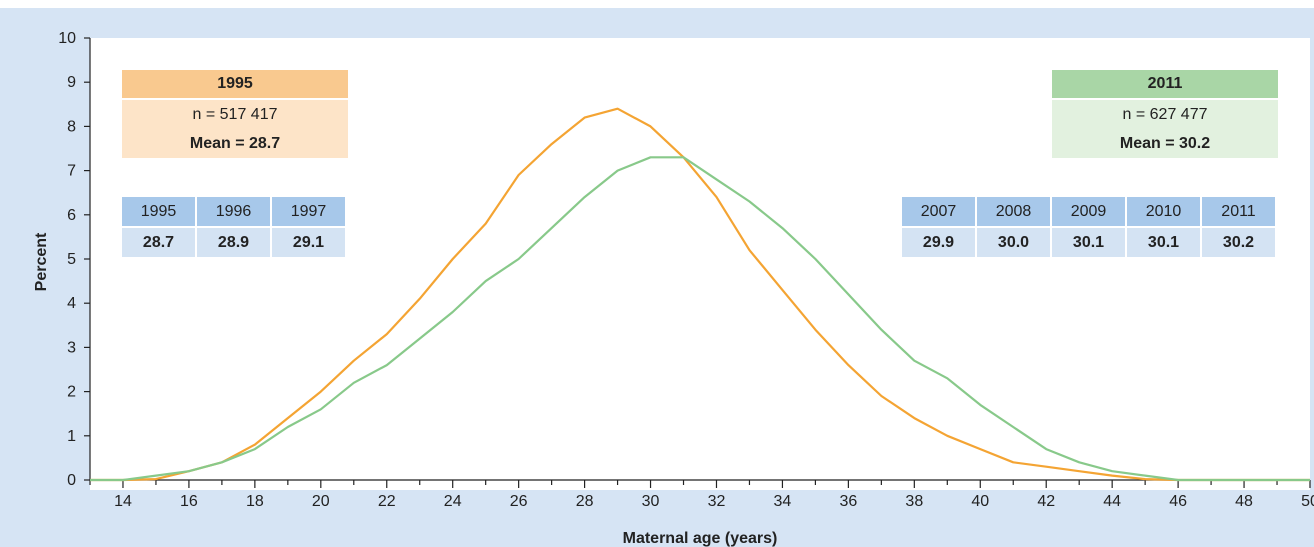 The width and height of the screenshot is (1314, 547). Describe the element at coordinates (235, 84) in the screenshot. I see `summary-year: 1995` at that location.